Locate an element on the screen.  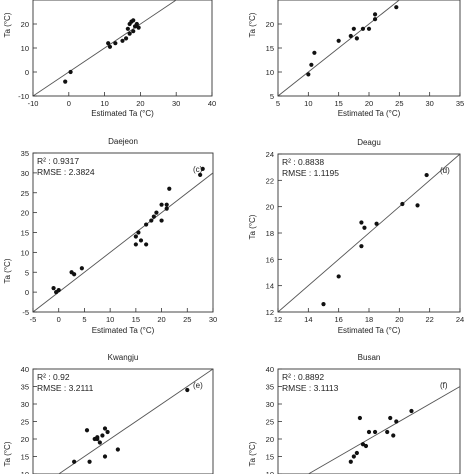
panel-label: (e) is located at coordinates (198, 385).